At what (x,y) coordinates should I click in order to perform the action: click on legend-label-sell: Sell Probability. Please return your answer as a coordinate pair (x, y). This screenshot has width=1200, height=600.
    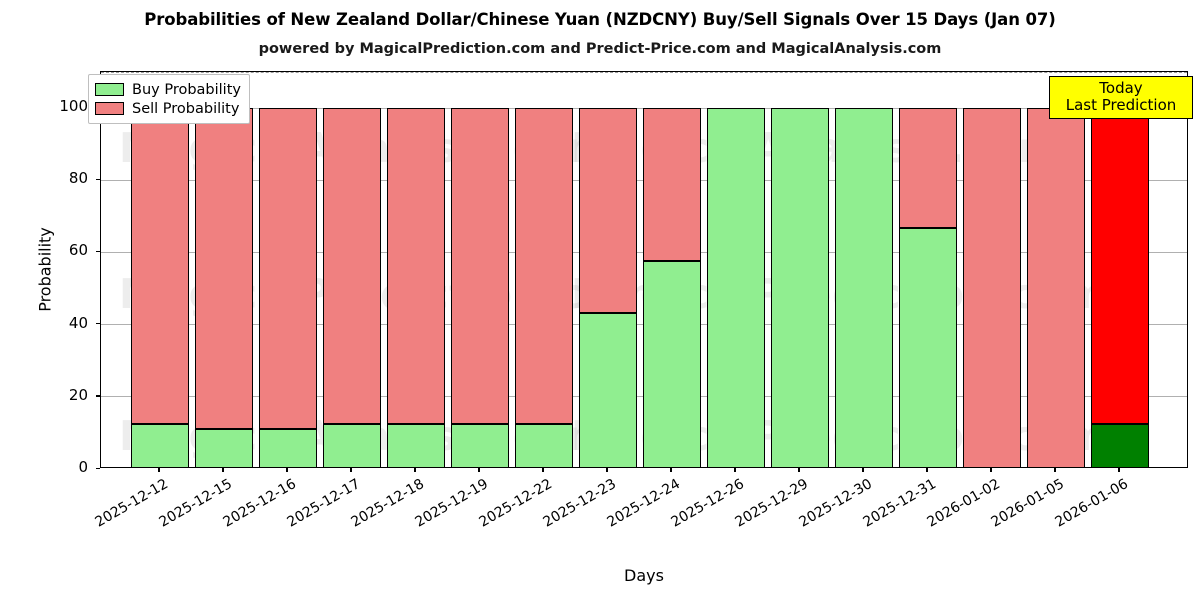
    Looking at the image, I should click on (186, 108).